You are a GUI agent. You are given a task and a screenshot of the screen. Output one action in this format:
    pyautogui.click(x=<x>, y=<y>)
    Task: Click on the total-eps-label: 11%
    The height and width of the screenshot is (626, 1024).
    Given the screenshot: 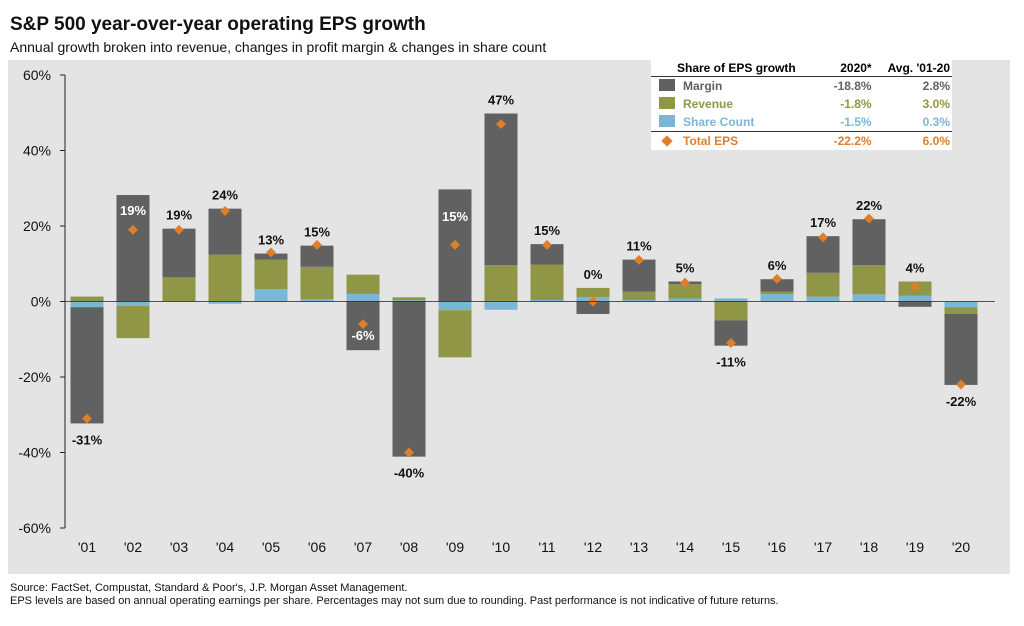 What is the action you would take?
    pyautogui.click(x=639, y=246)
    